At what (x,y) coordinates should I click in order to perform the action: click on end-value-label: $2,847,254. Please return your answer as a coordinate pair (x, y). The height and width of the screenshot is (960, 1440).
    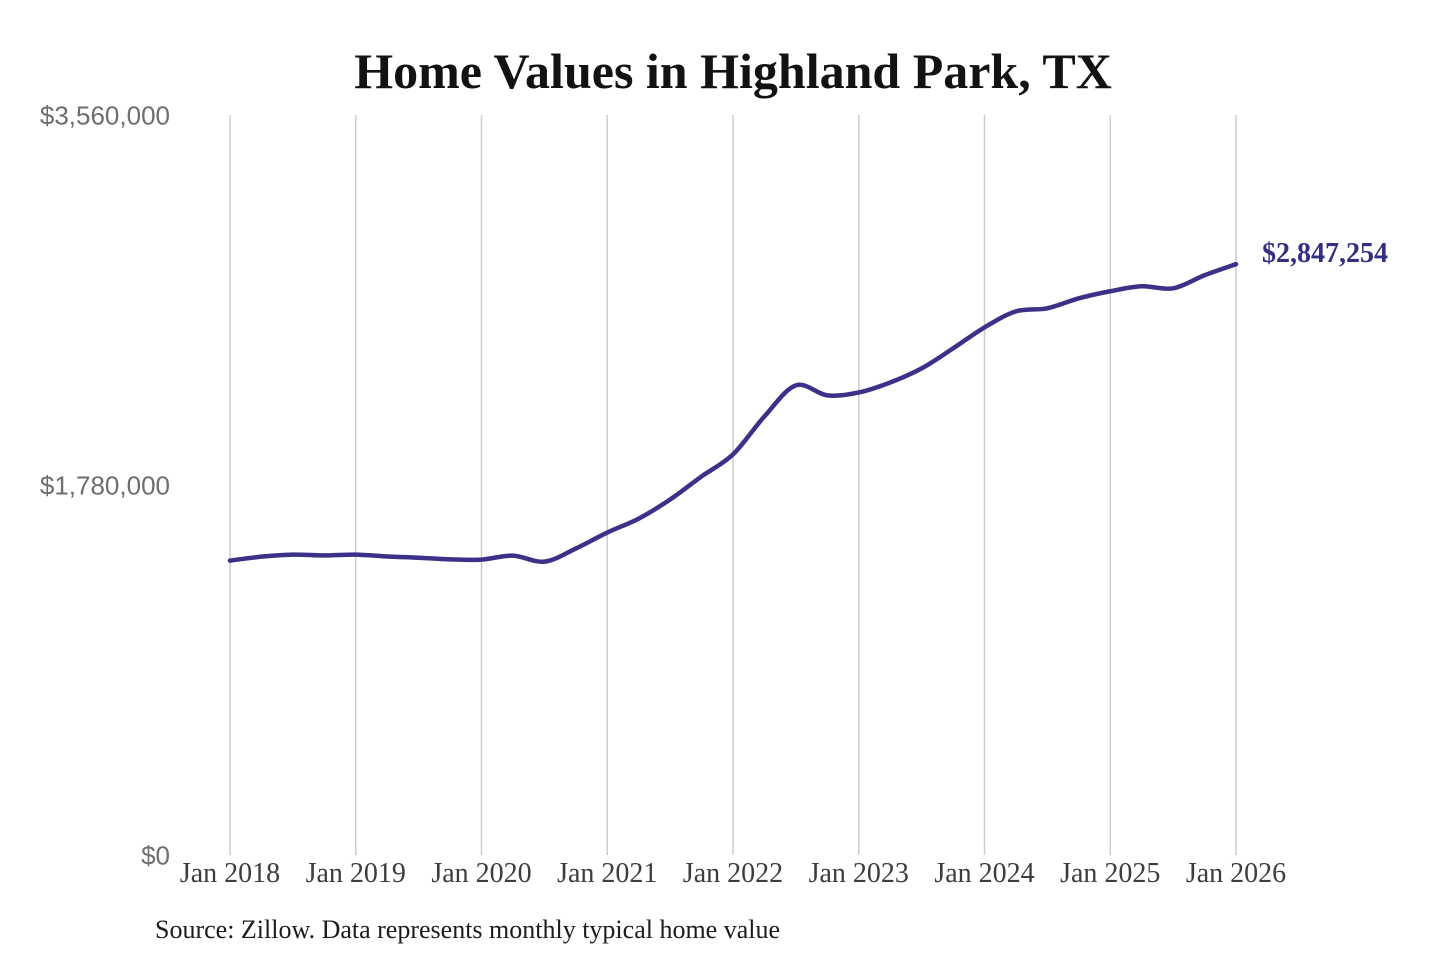
    Looking at the image, I should click on (1325, 254).